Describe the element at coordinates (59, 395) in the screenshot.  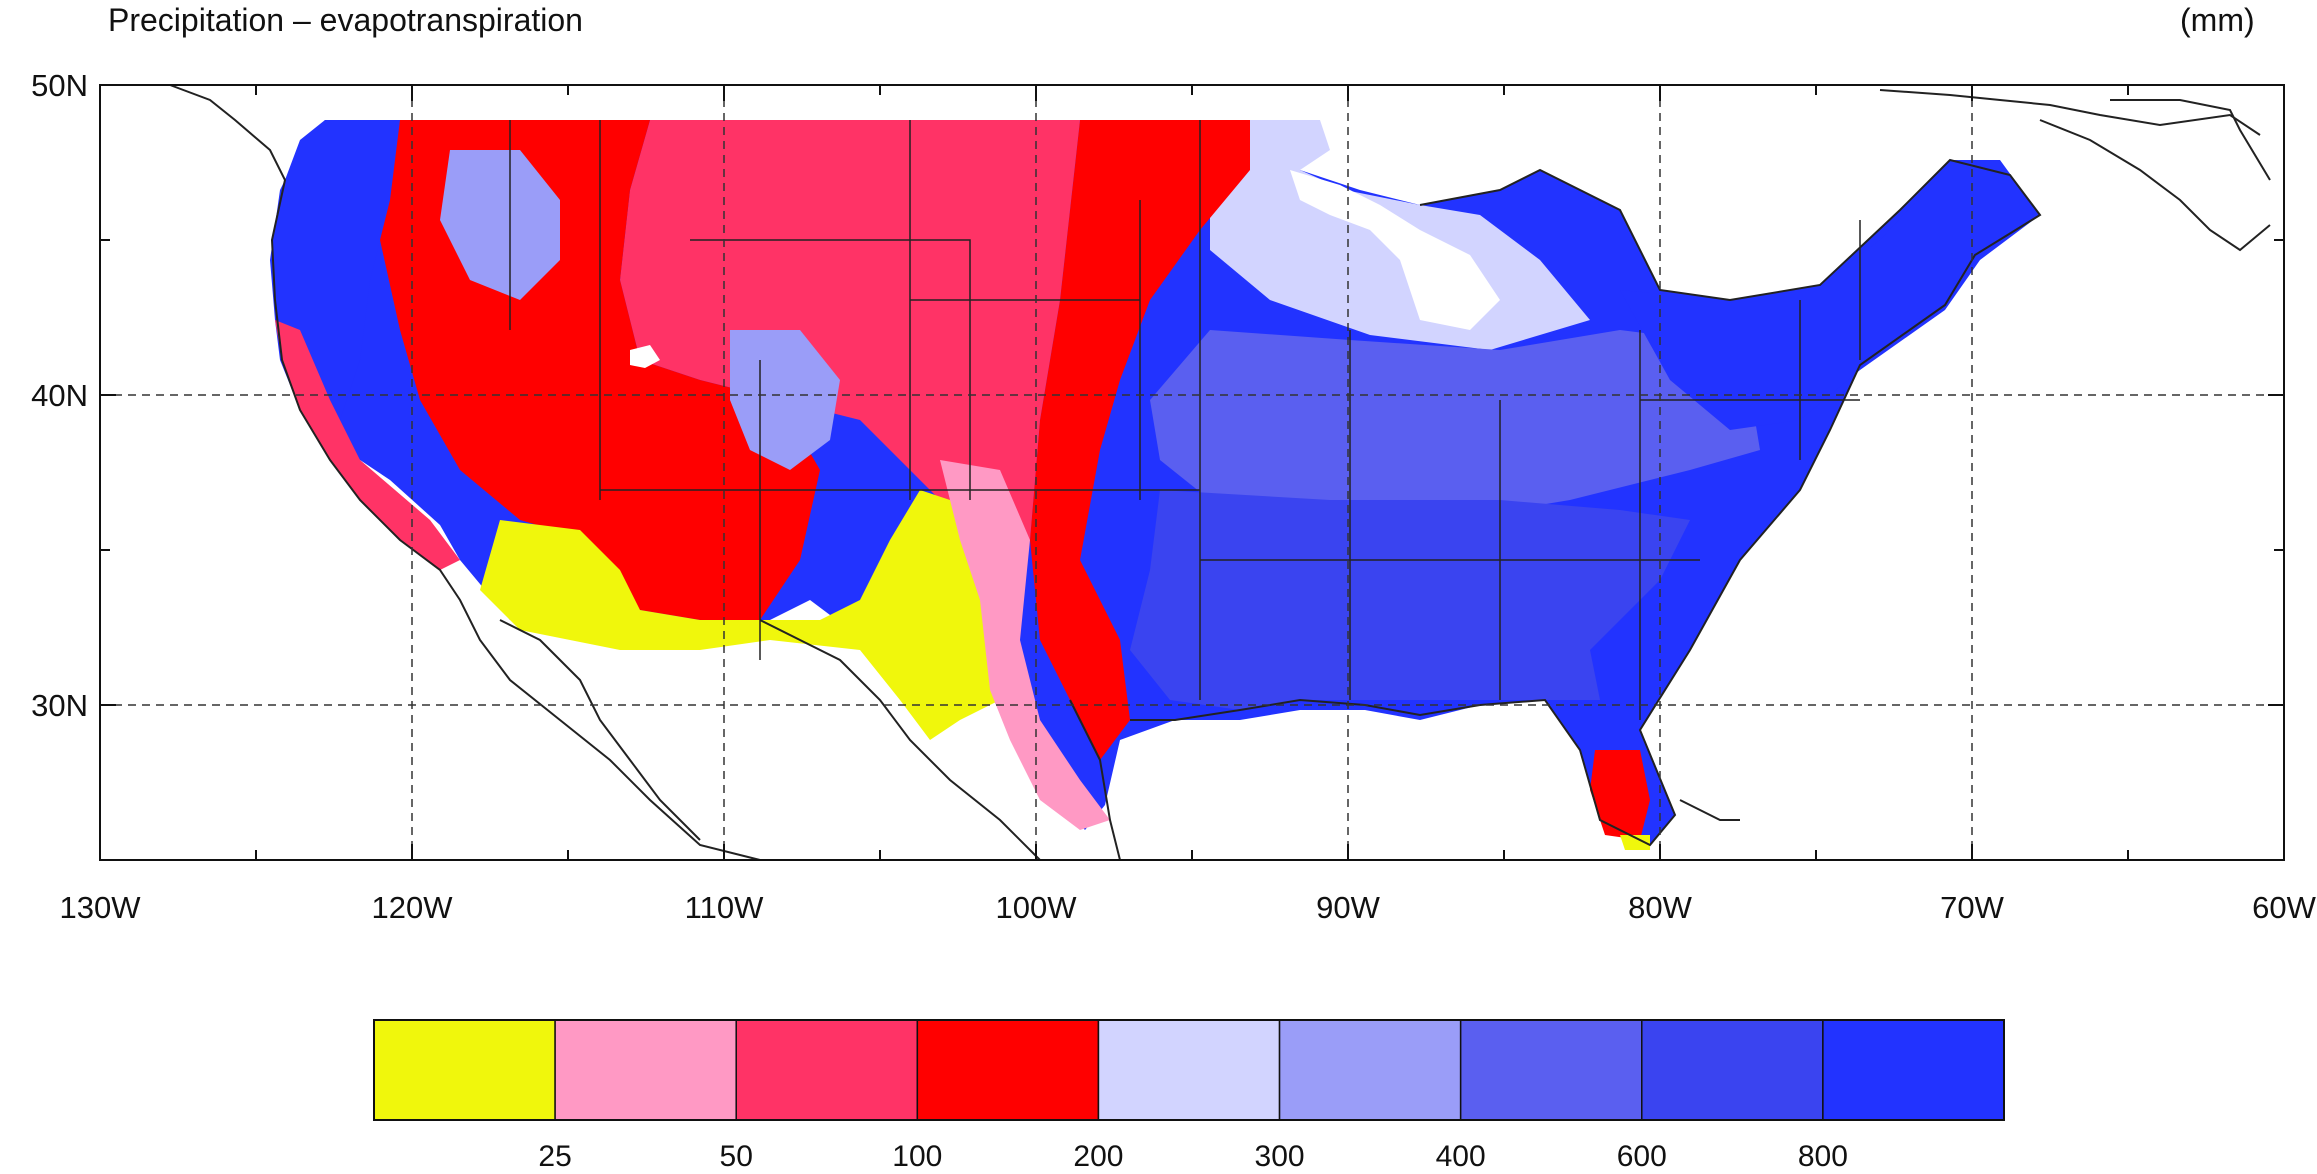
I see `lat-tick-label: 40N` at that location.